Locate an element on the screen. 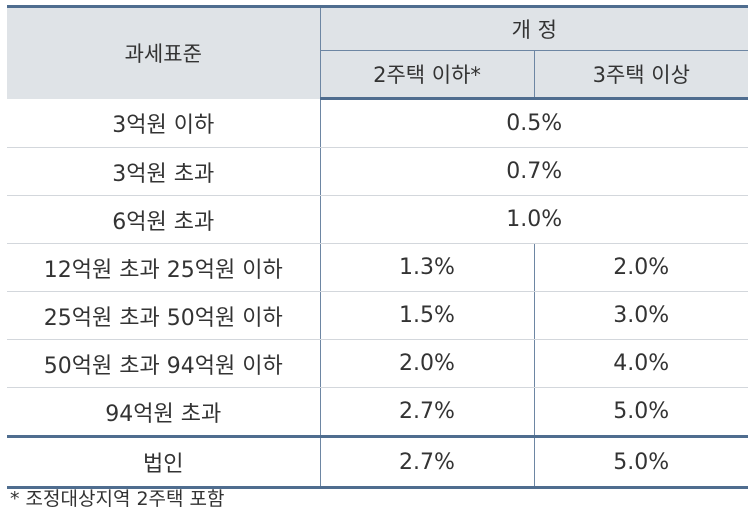  rate-cell-three-or-more: 3.0% is located at coordinates (641, 315).